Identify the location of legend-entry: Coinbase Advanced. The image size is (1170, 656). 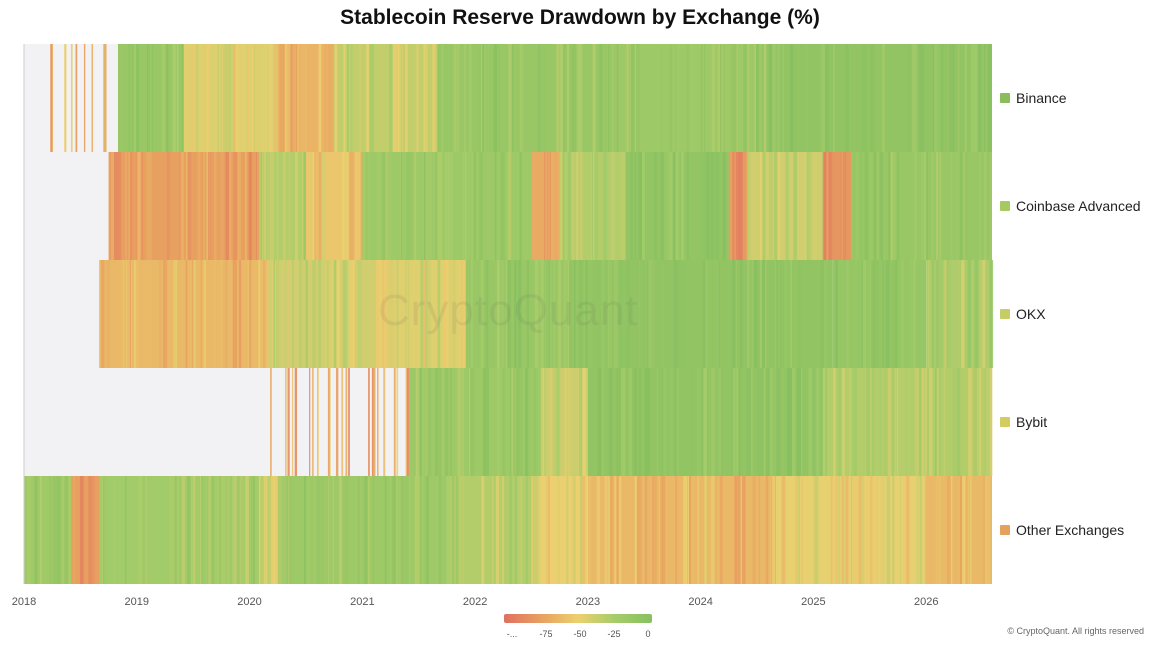
(1070, 206).